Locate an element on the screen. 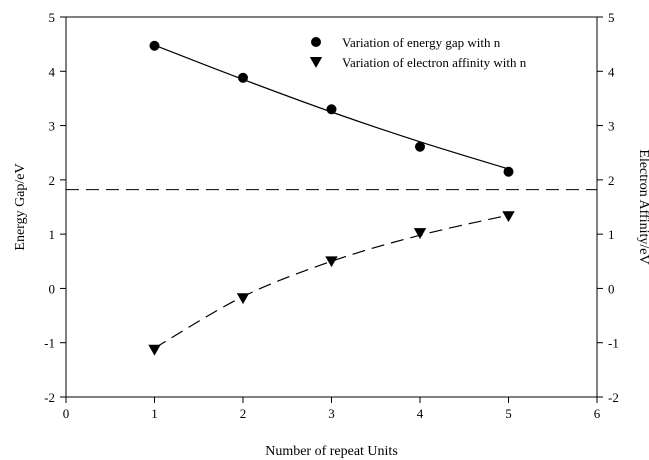 The image size is (649, 460). legend-label-series-2: Variation of electron affinity with n is located at coordinates (434, 62).